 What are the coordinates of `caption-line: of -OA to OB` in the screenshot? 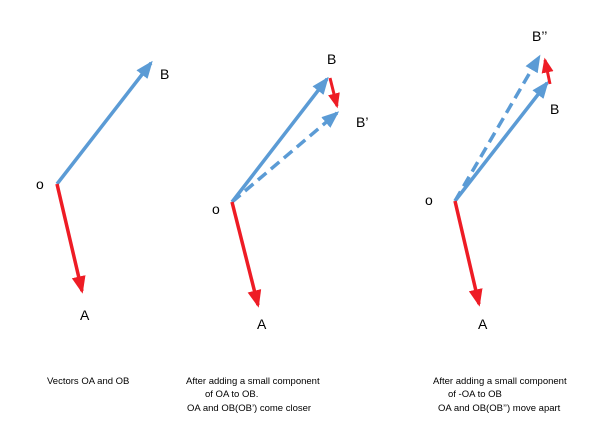 It's located at (475, 394).